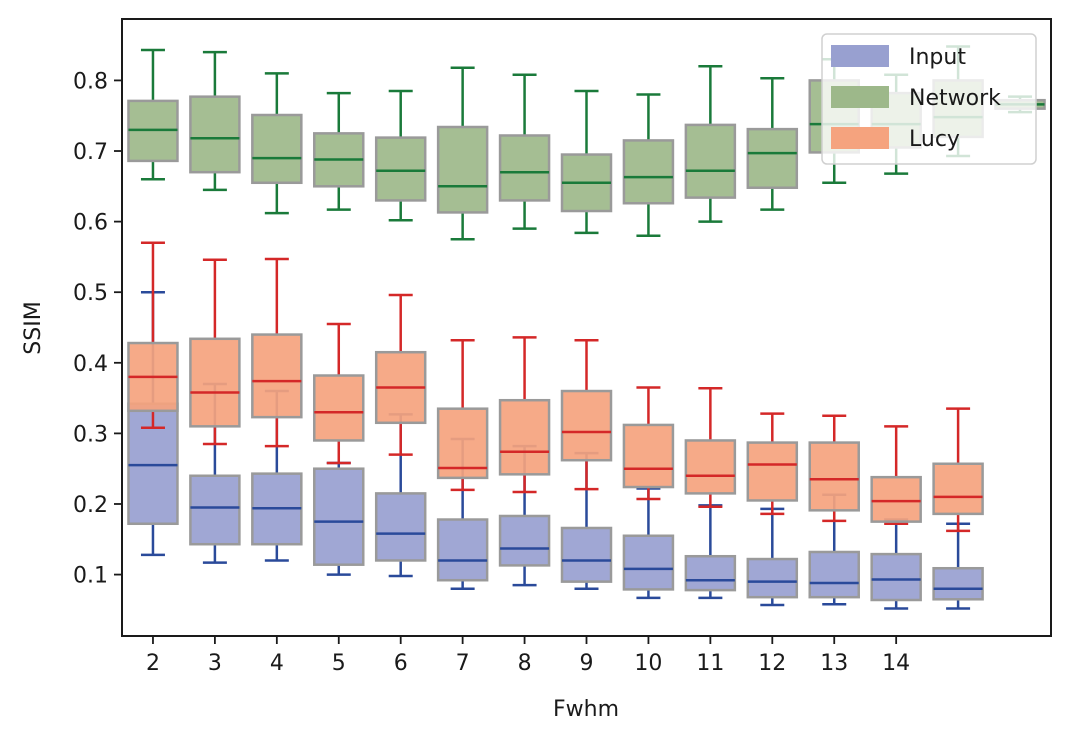 This screenshot has width=1072, height=741. What do you see at coordinates (90, 81) in the screenshot?
I see `y-tick-label-7: 0.8` at bounding box center [90, 81].